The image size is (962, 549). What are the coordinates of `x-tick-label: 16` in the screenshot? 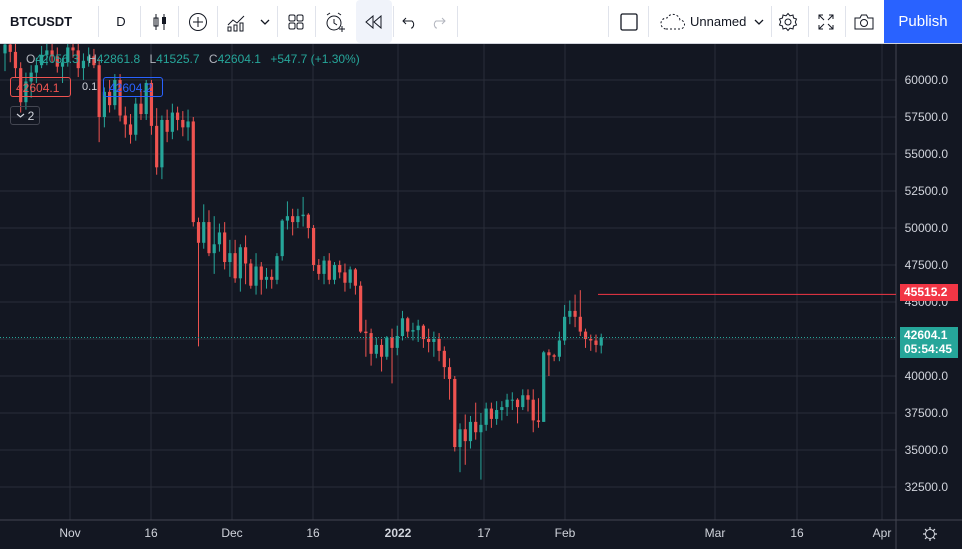 It's located at (151, 533).